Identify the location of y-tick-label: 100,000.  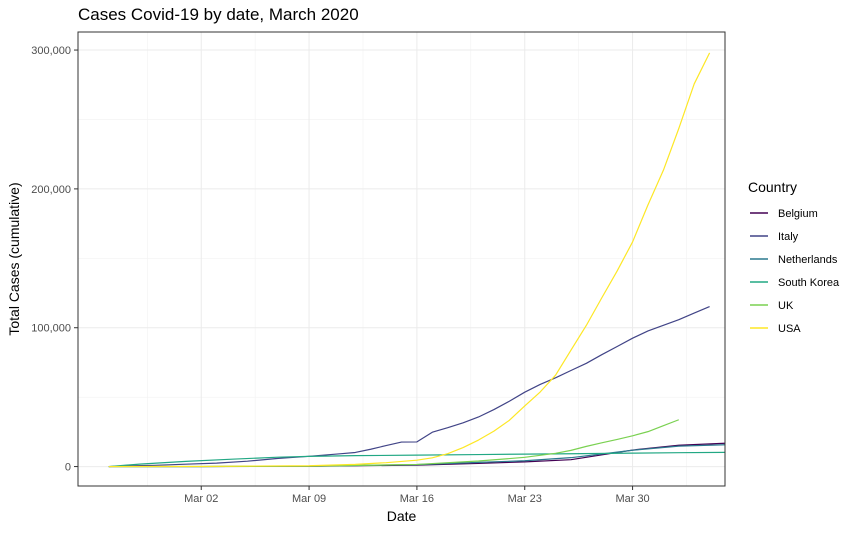
(51, 329).